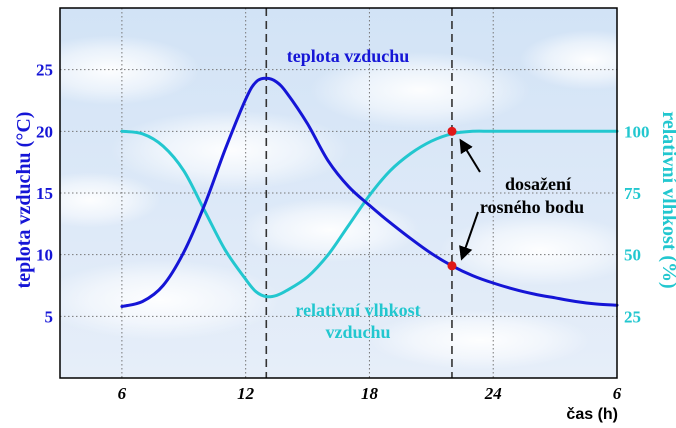 This screenshot has height=428, width=676. Describe the element at coordinates (538, 184) in the screenshot. I see `dew-point-label: dosažení` at that location.